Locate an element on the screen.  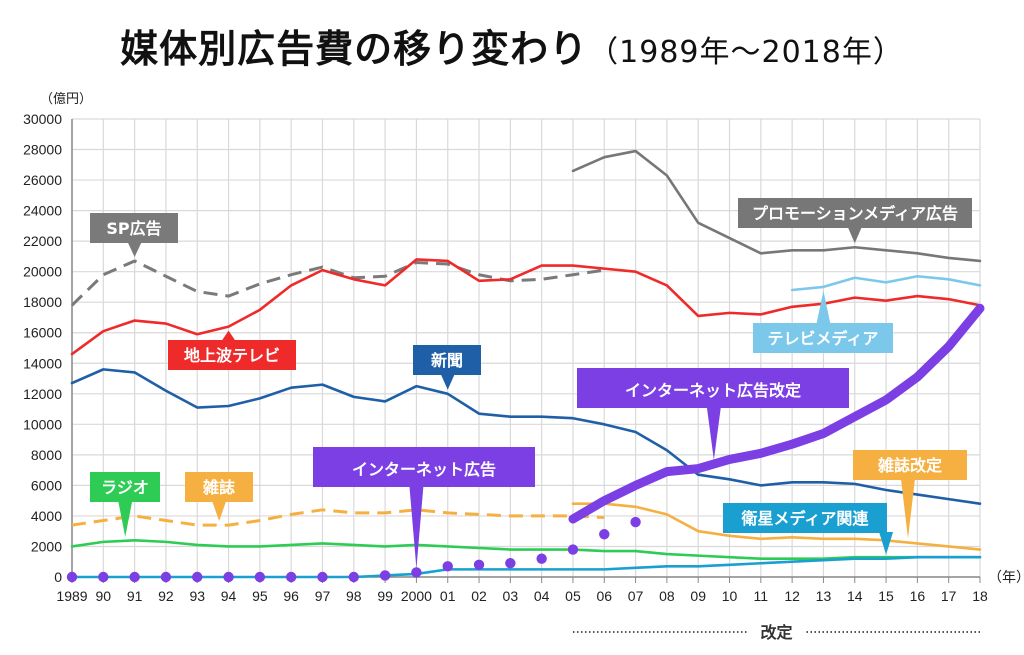
x-tick-label: 15 is located at coordinates (886, 596).